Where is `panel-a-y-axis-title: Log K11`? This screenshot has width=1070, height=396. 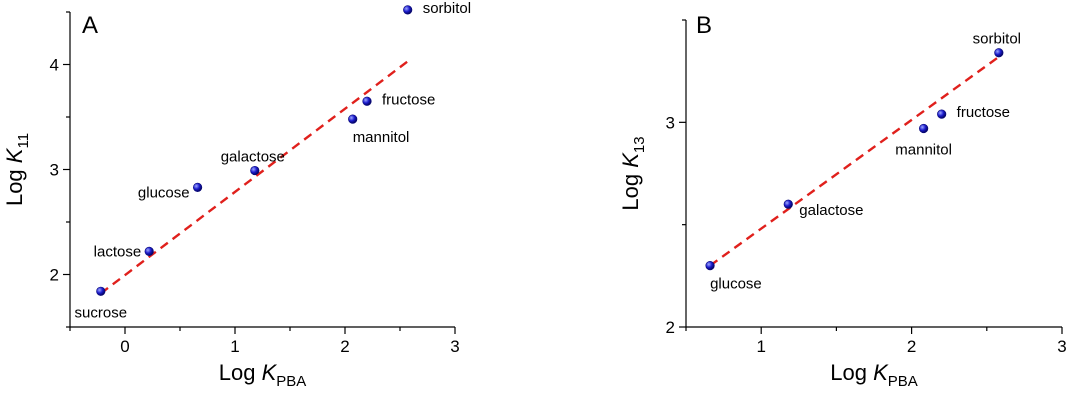
panel-a-y-axis-title: Log K11 is located at coordinates (17, 169).